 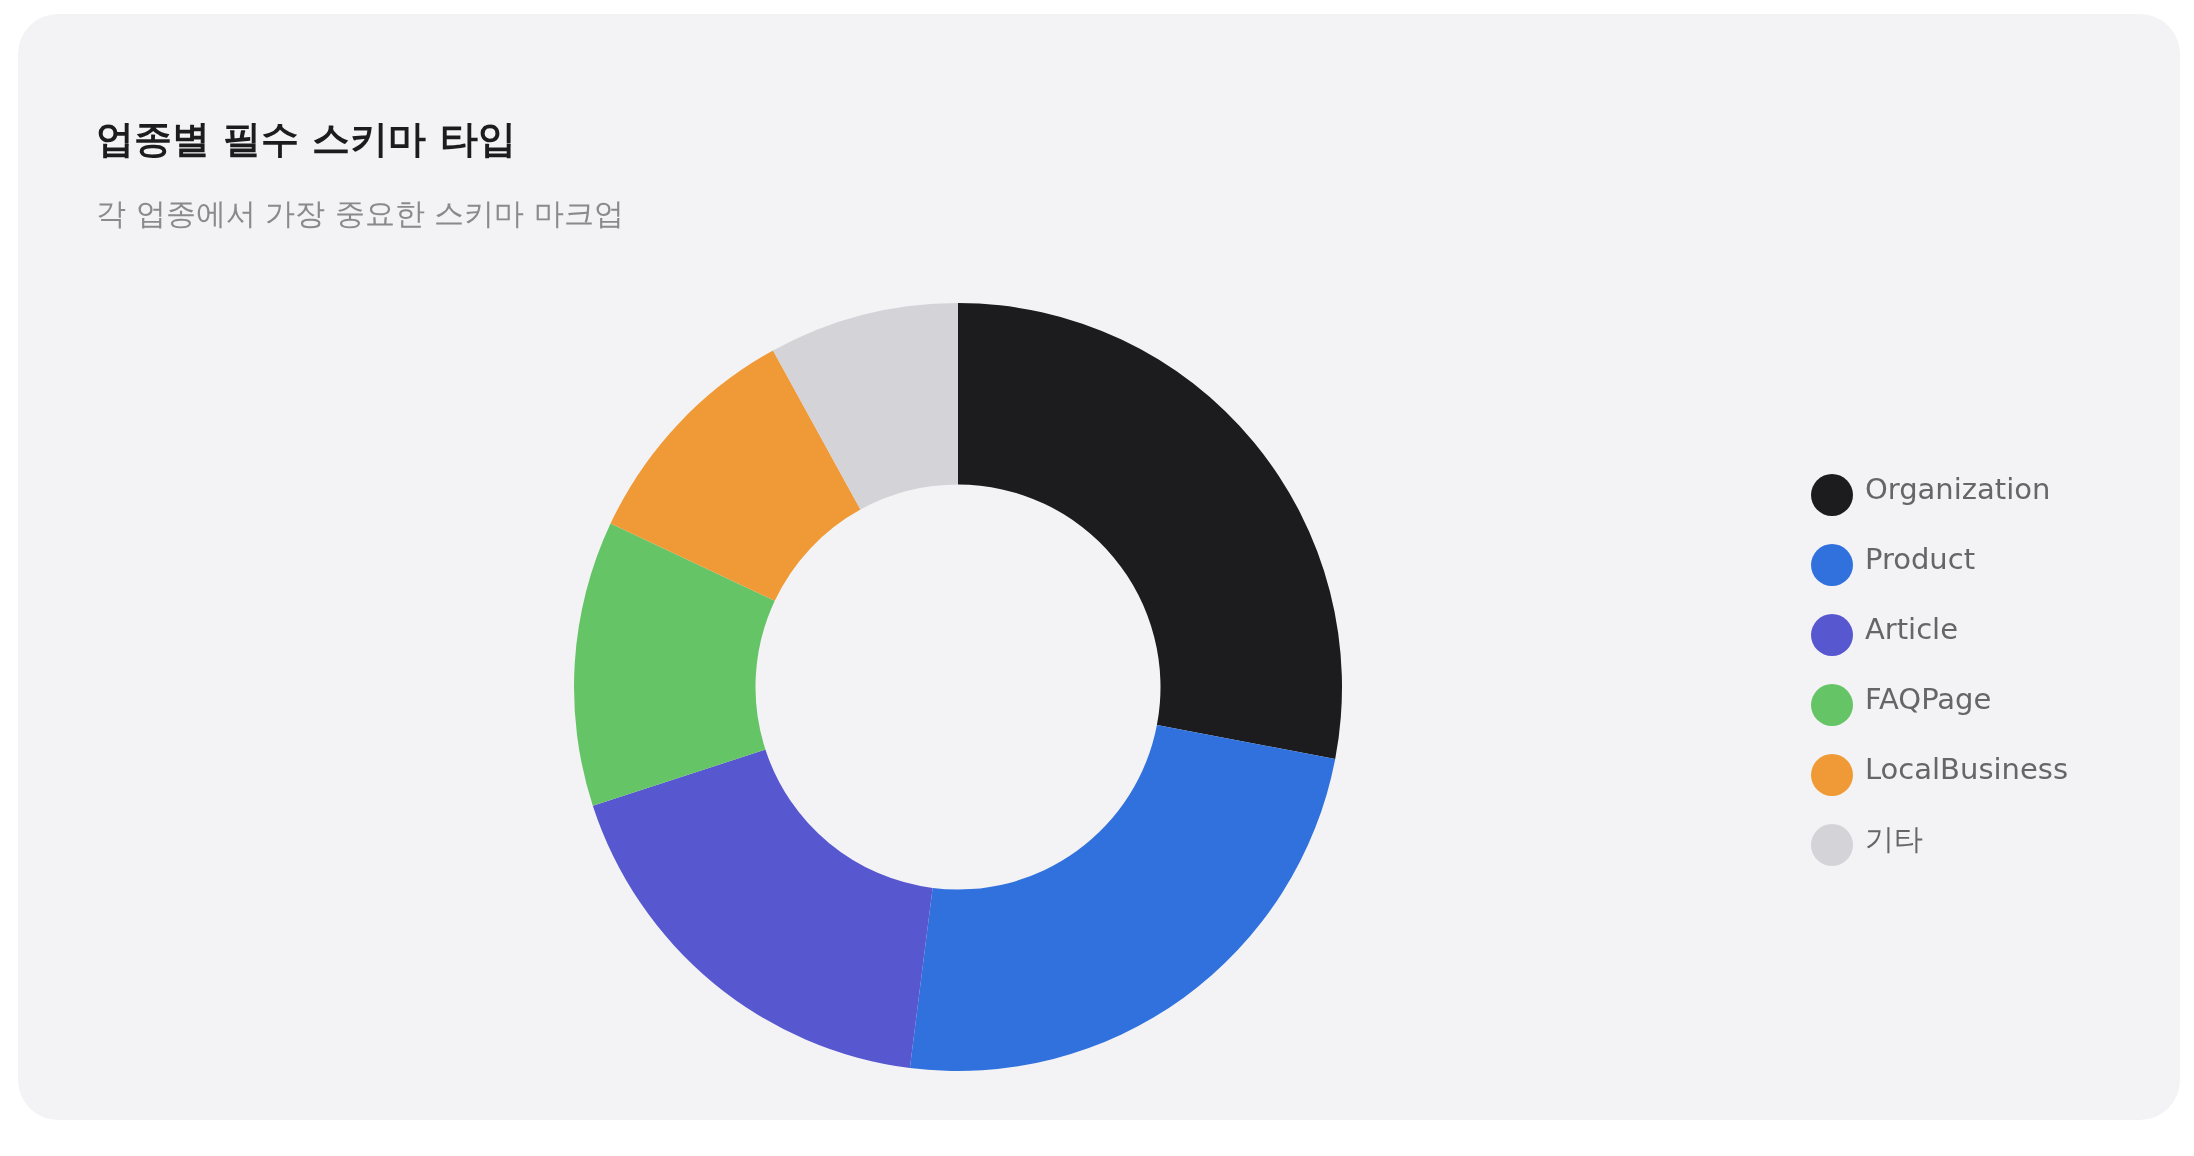 What do you see at coordinates (306, 139) in the screenshot?
I see `chart-title: 업종별 필수 스키마 타입` at bounding box center [306, 139].